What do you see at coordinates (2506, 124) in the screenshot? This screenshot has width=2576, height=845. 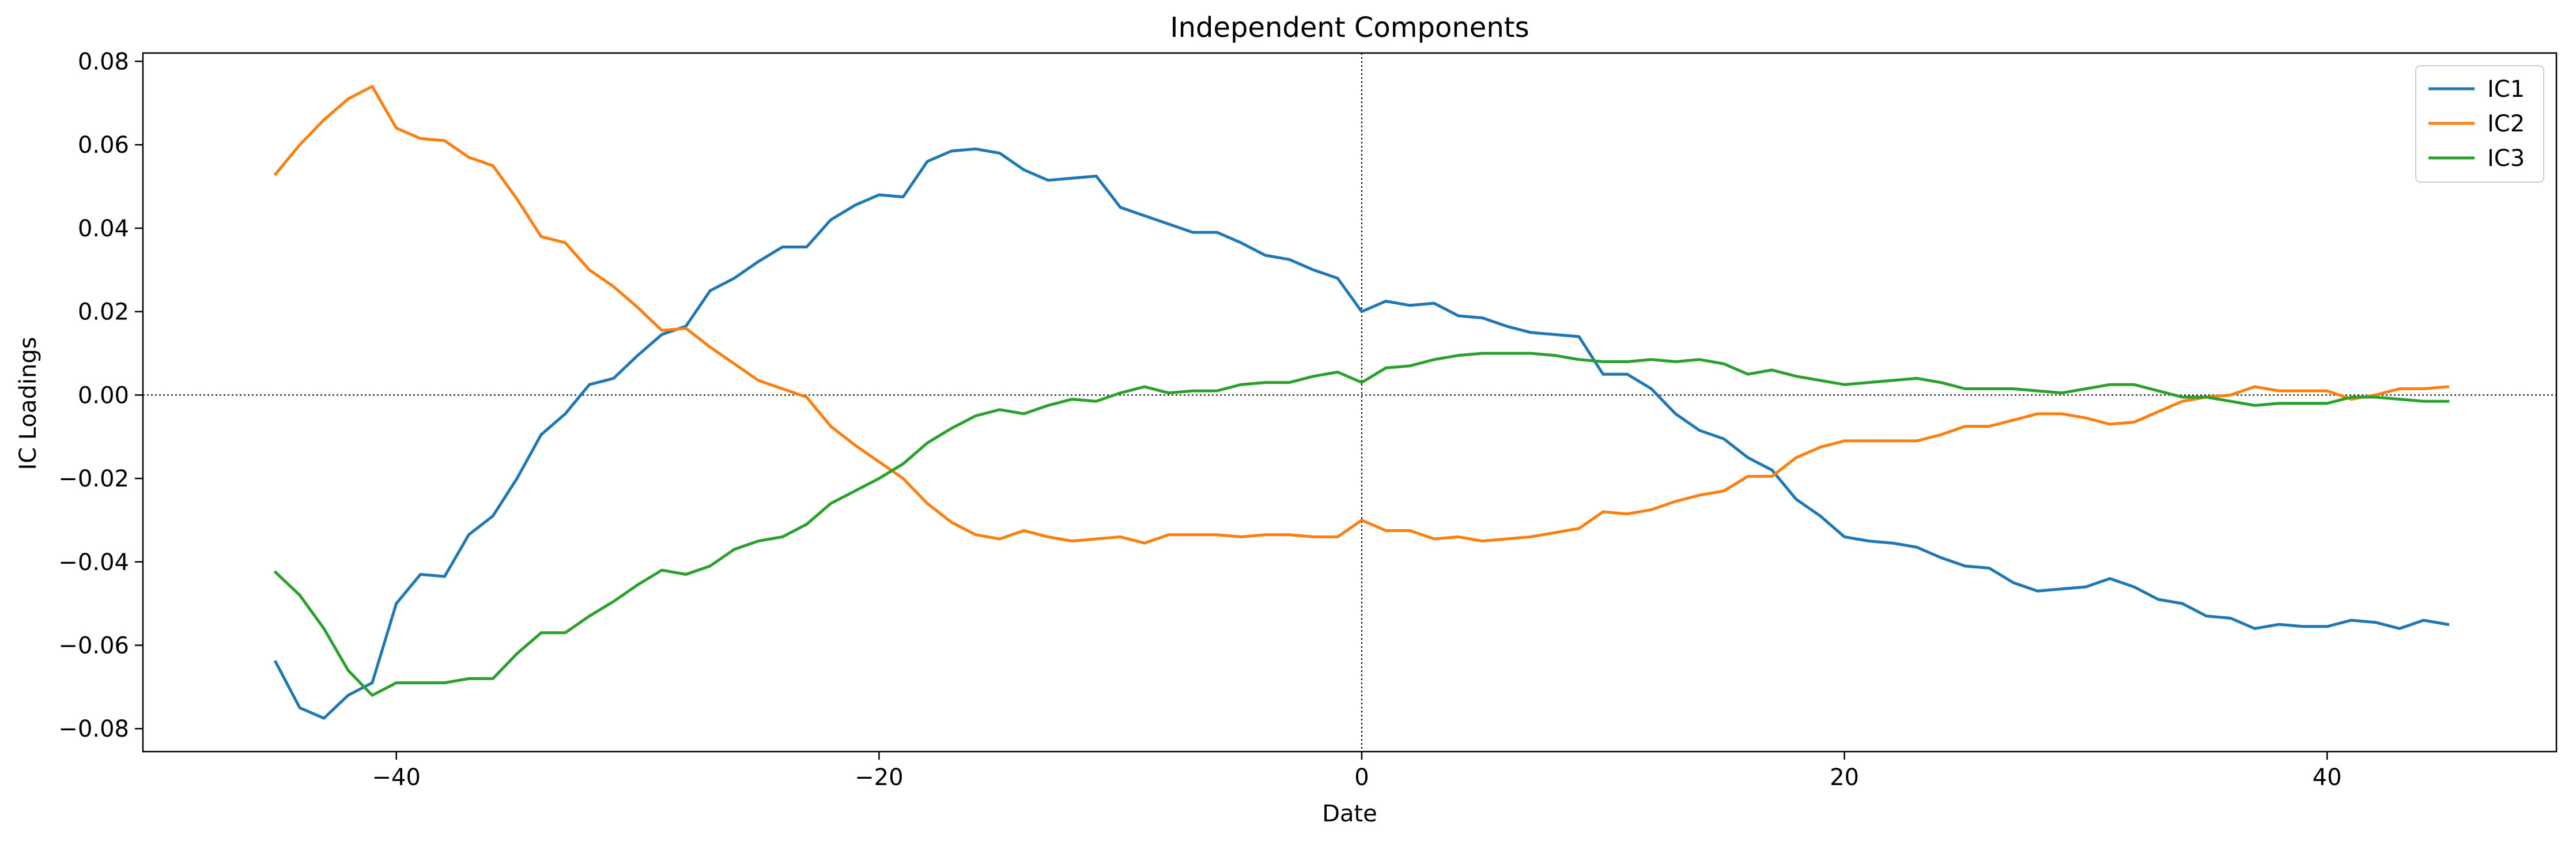 I see `legend-label-ic2: IC2` at bounding box center [2506, 124].